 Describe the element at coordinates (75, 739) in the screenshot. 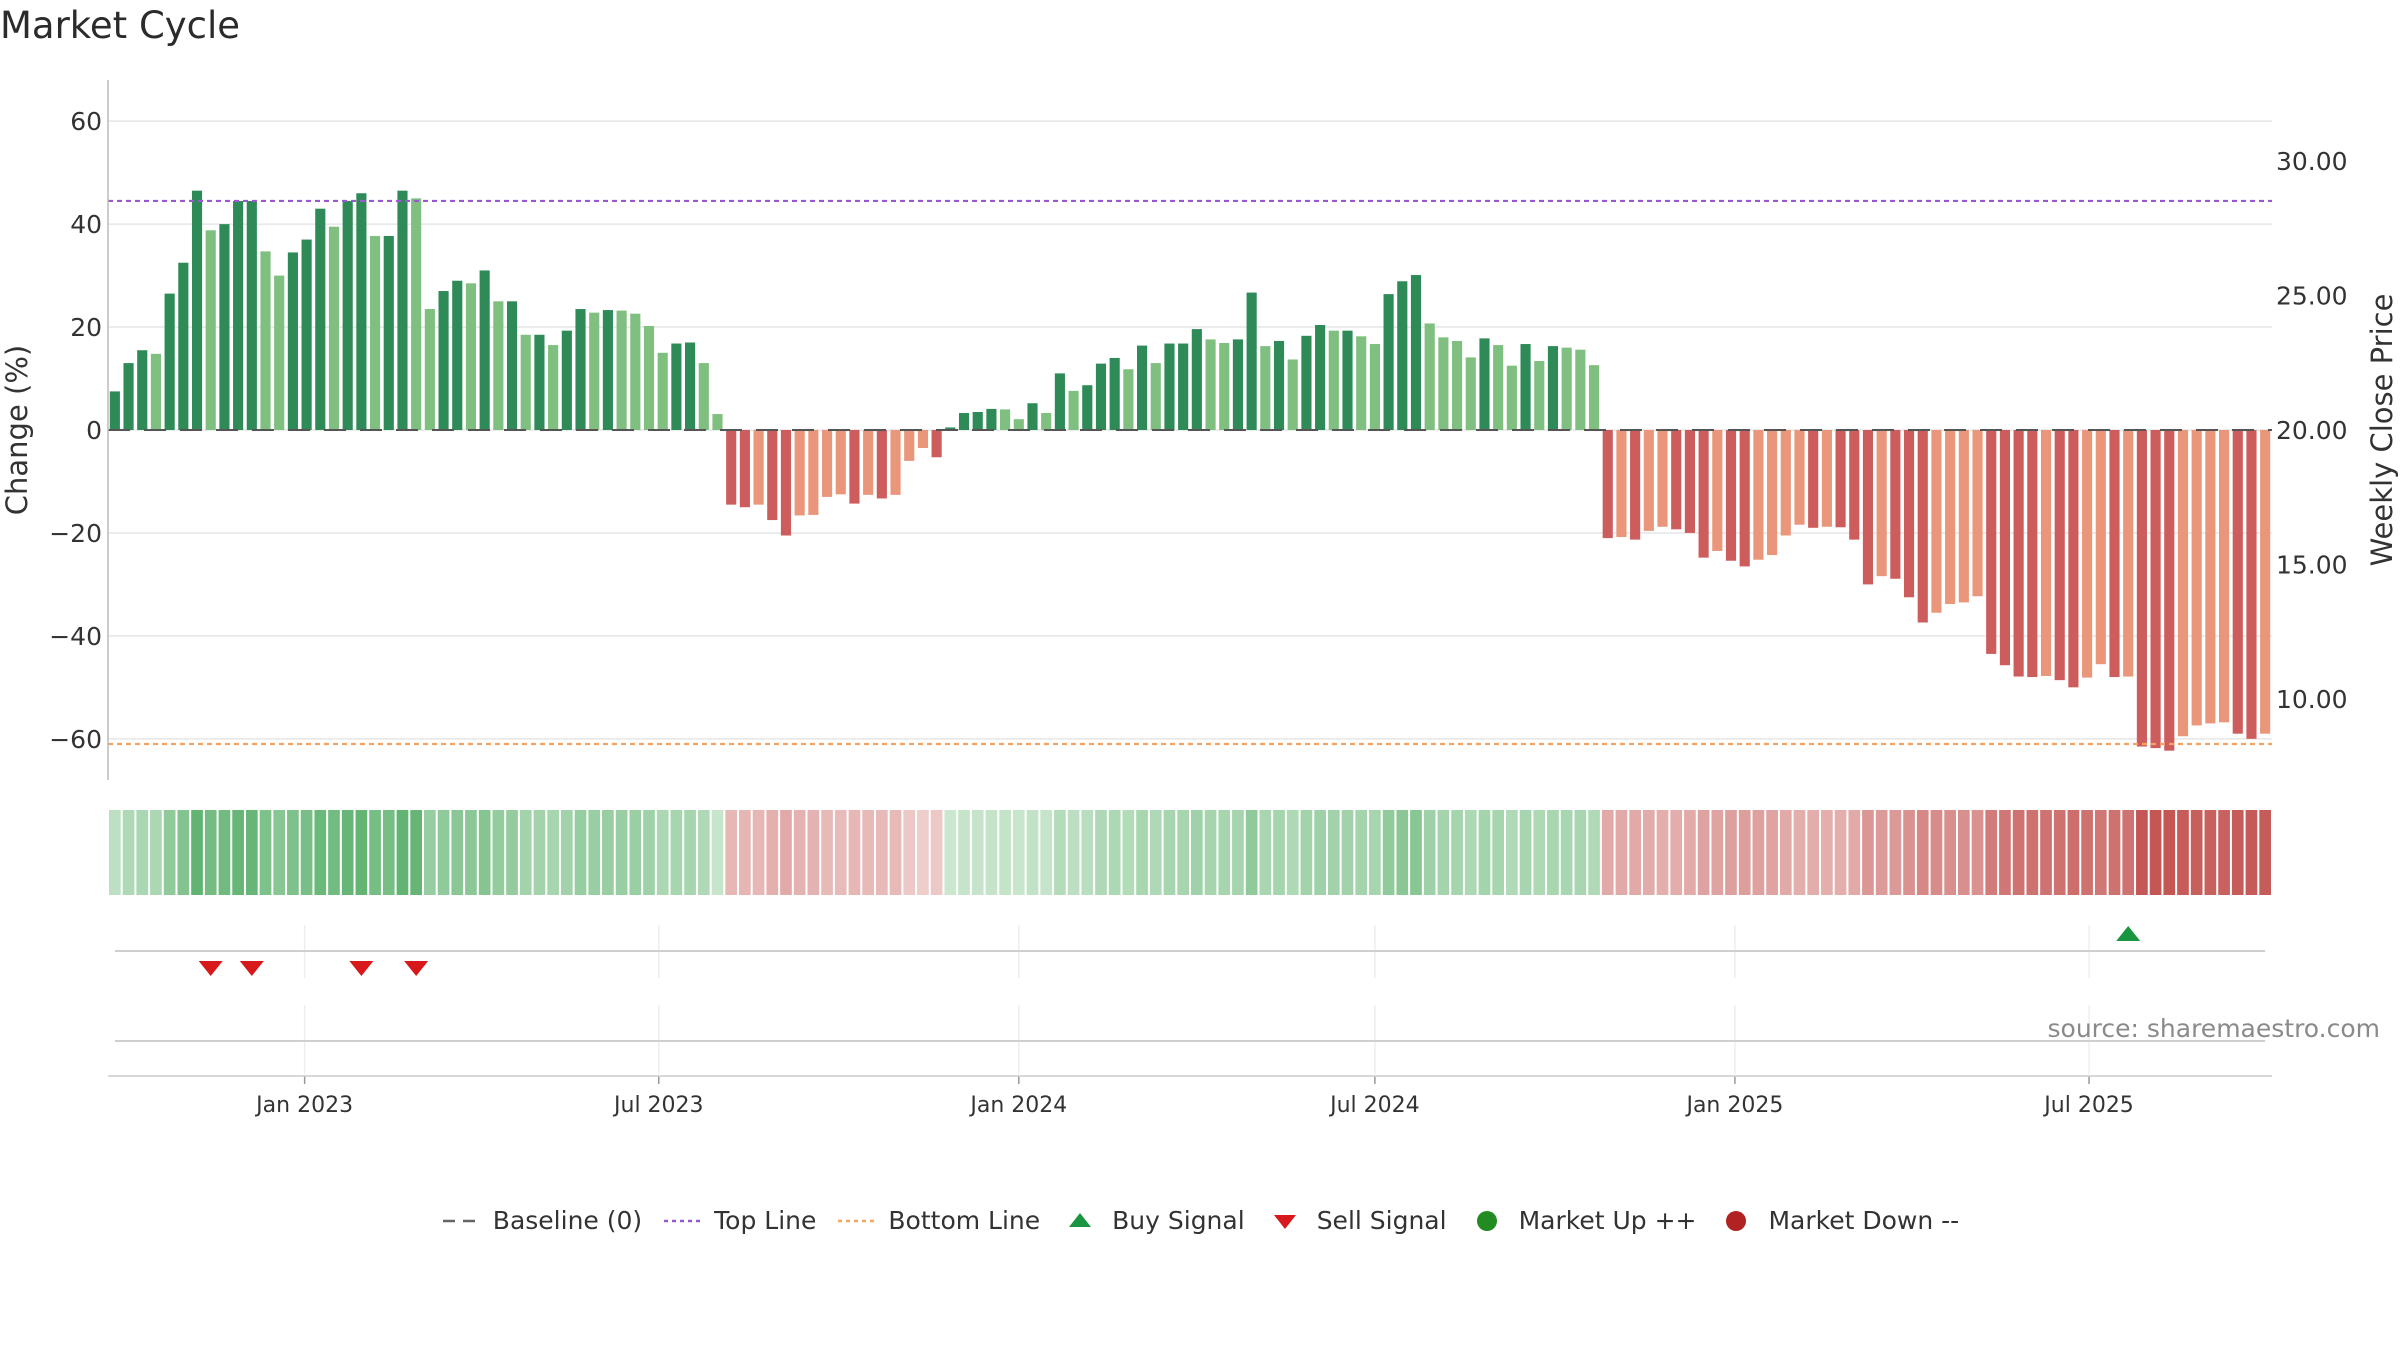

I see `y-tick-label: −60` at that location.